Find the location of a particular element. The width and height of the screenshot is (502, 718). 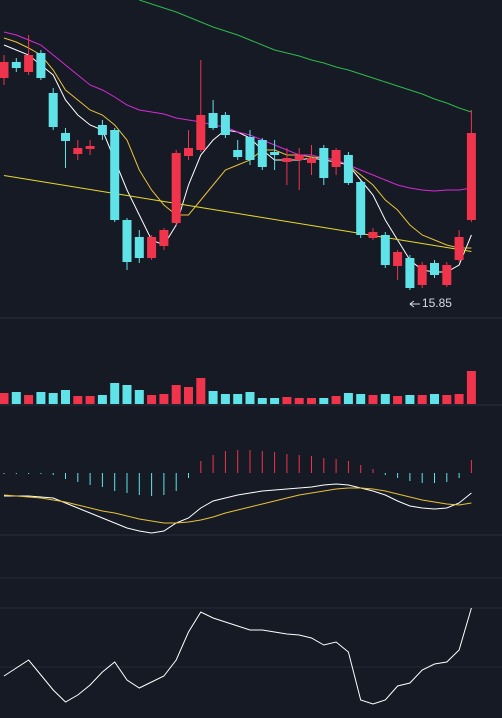

low-price-label: 15.85 is located at coordinates (437, 303).